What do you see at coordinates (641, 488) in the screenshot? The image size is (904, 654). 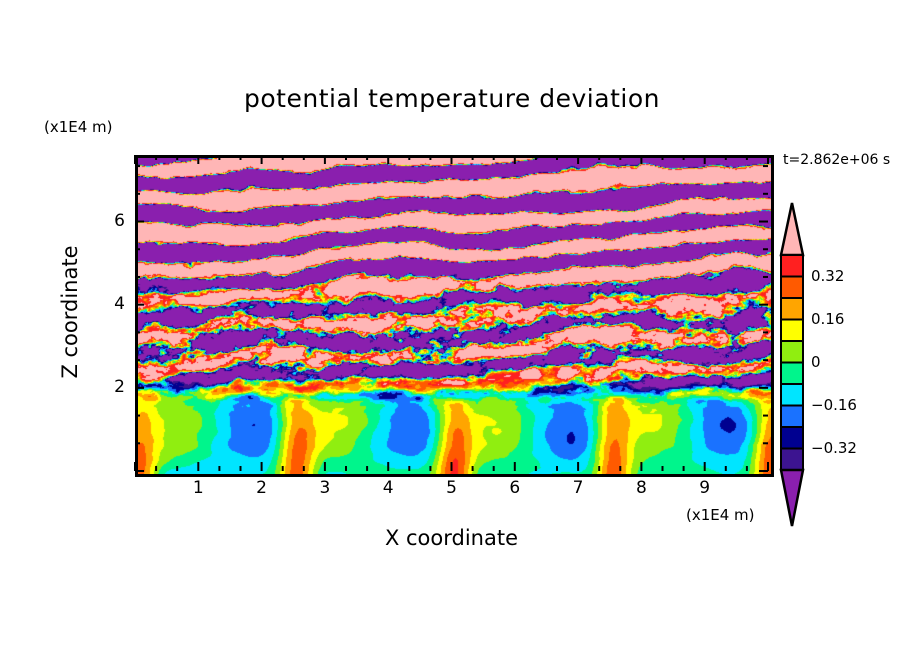 I see `x-tick-label: 8` at bounding box center [641, 488].